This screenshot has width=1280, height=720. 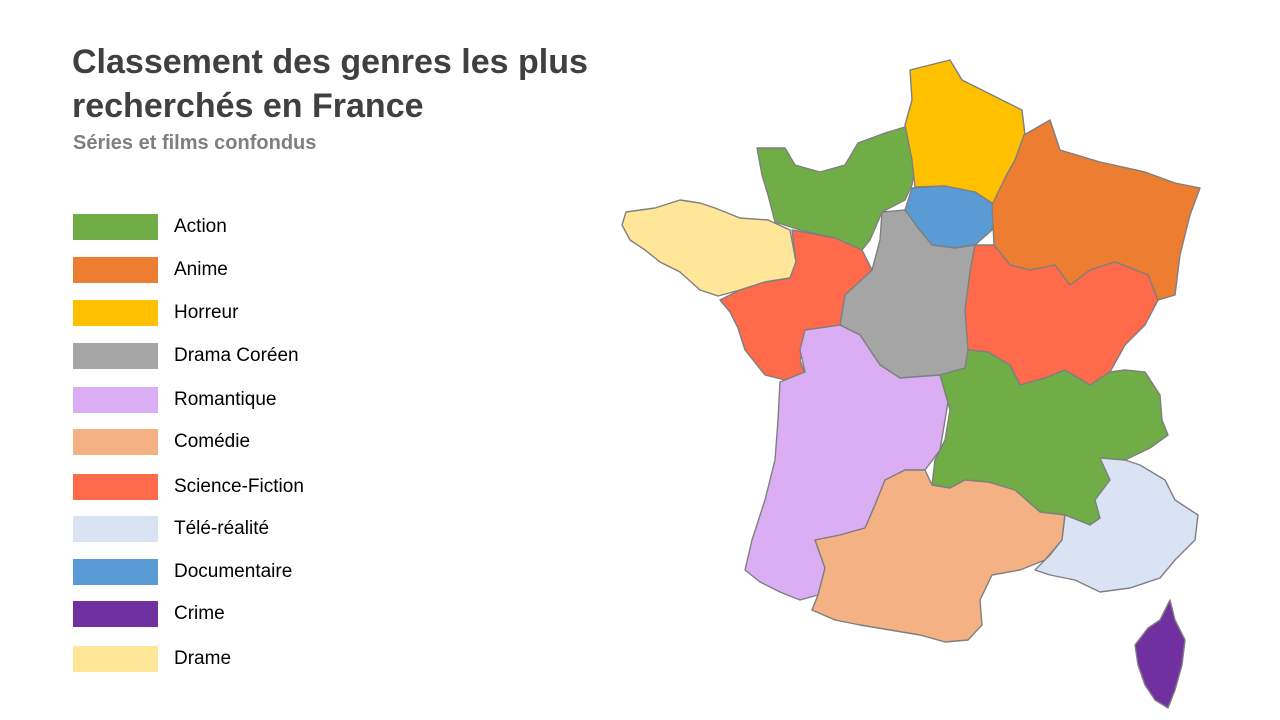 I want to click on legend-item-drame: Drame, so click(x=152, y=659).